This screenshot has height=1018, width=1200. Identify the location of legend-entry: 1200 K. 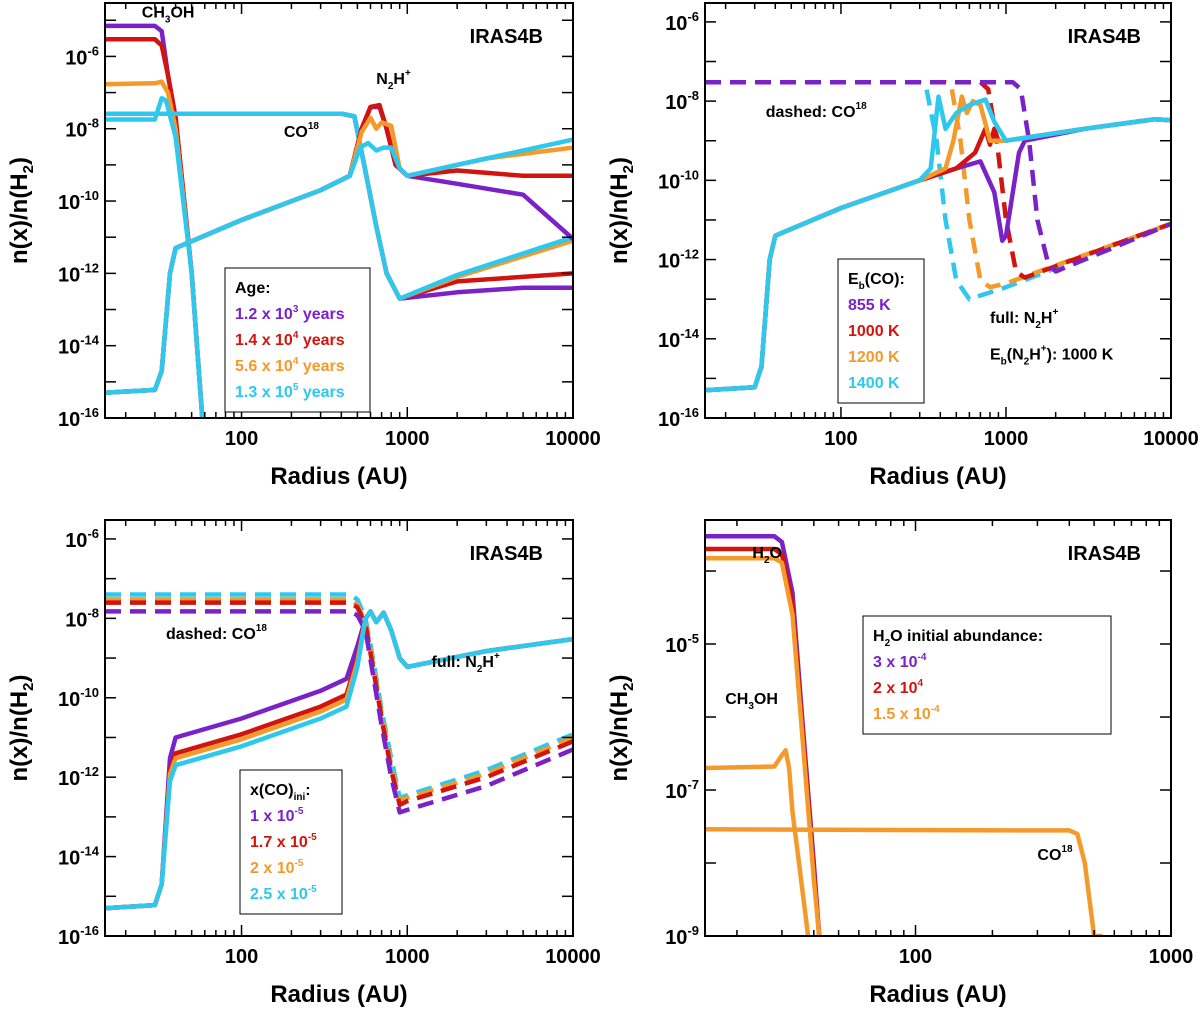
(874, 357).